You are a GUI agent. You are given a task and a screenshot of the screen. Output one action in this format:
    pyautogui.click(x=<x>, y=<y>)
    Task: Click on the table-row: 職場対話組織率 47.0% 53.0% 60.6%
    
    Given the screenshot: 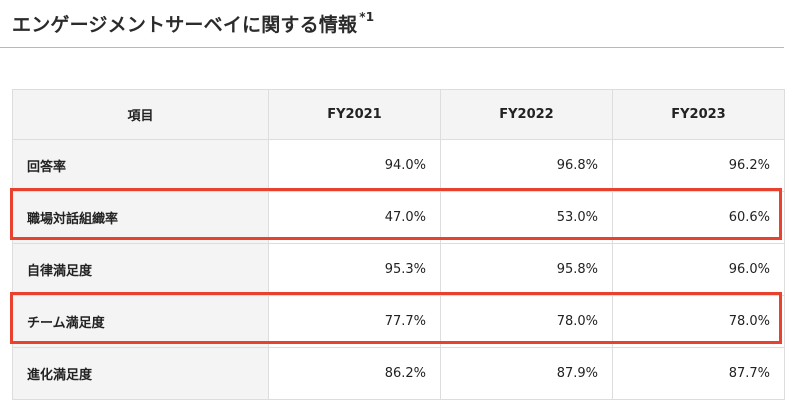 What is the action you would take?
    pyautogui.click(x=398, y=217)
    